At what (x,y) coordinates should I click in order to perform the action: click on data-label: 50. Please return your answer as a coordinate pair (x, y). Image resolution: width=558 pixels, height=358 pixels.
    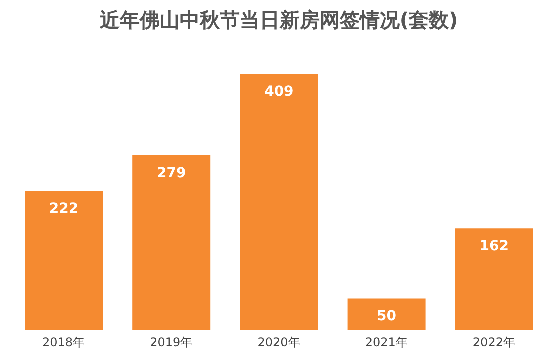
    Looking at the image, I should click on (387, 316).